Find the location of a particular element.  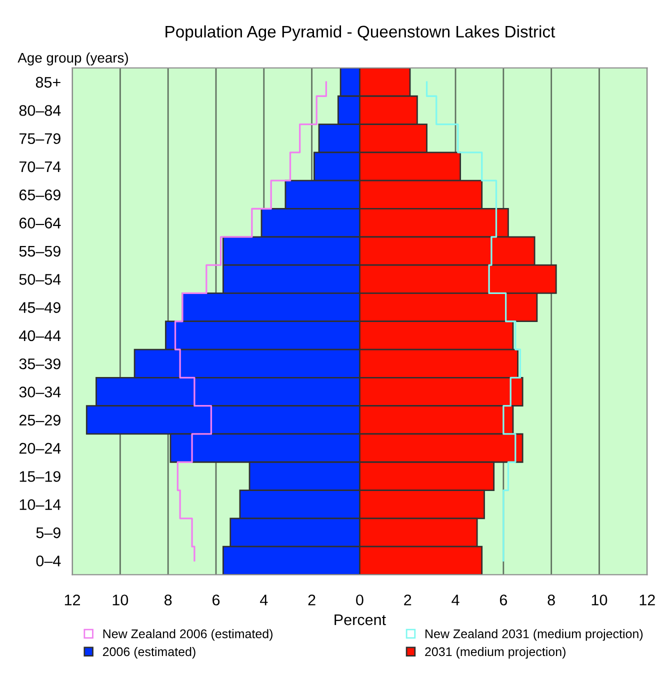

y-tick-label: 85+ is located at coordinates (48, 82).